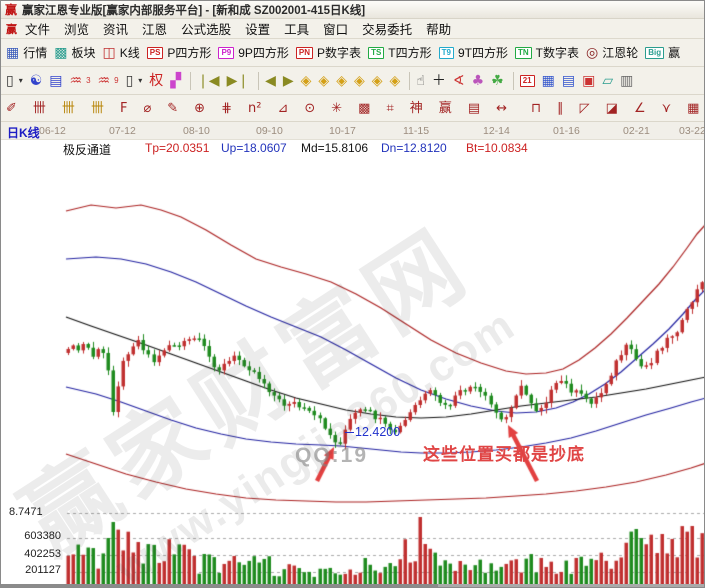 This screenshot has width=705, height=588. I want to click on price-annotation: 12.4200, so click(372, 432).